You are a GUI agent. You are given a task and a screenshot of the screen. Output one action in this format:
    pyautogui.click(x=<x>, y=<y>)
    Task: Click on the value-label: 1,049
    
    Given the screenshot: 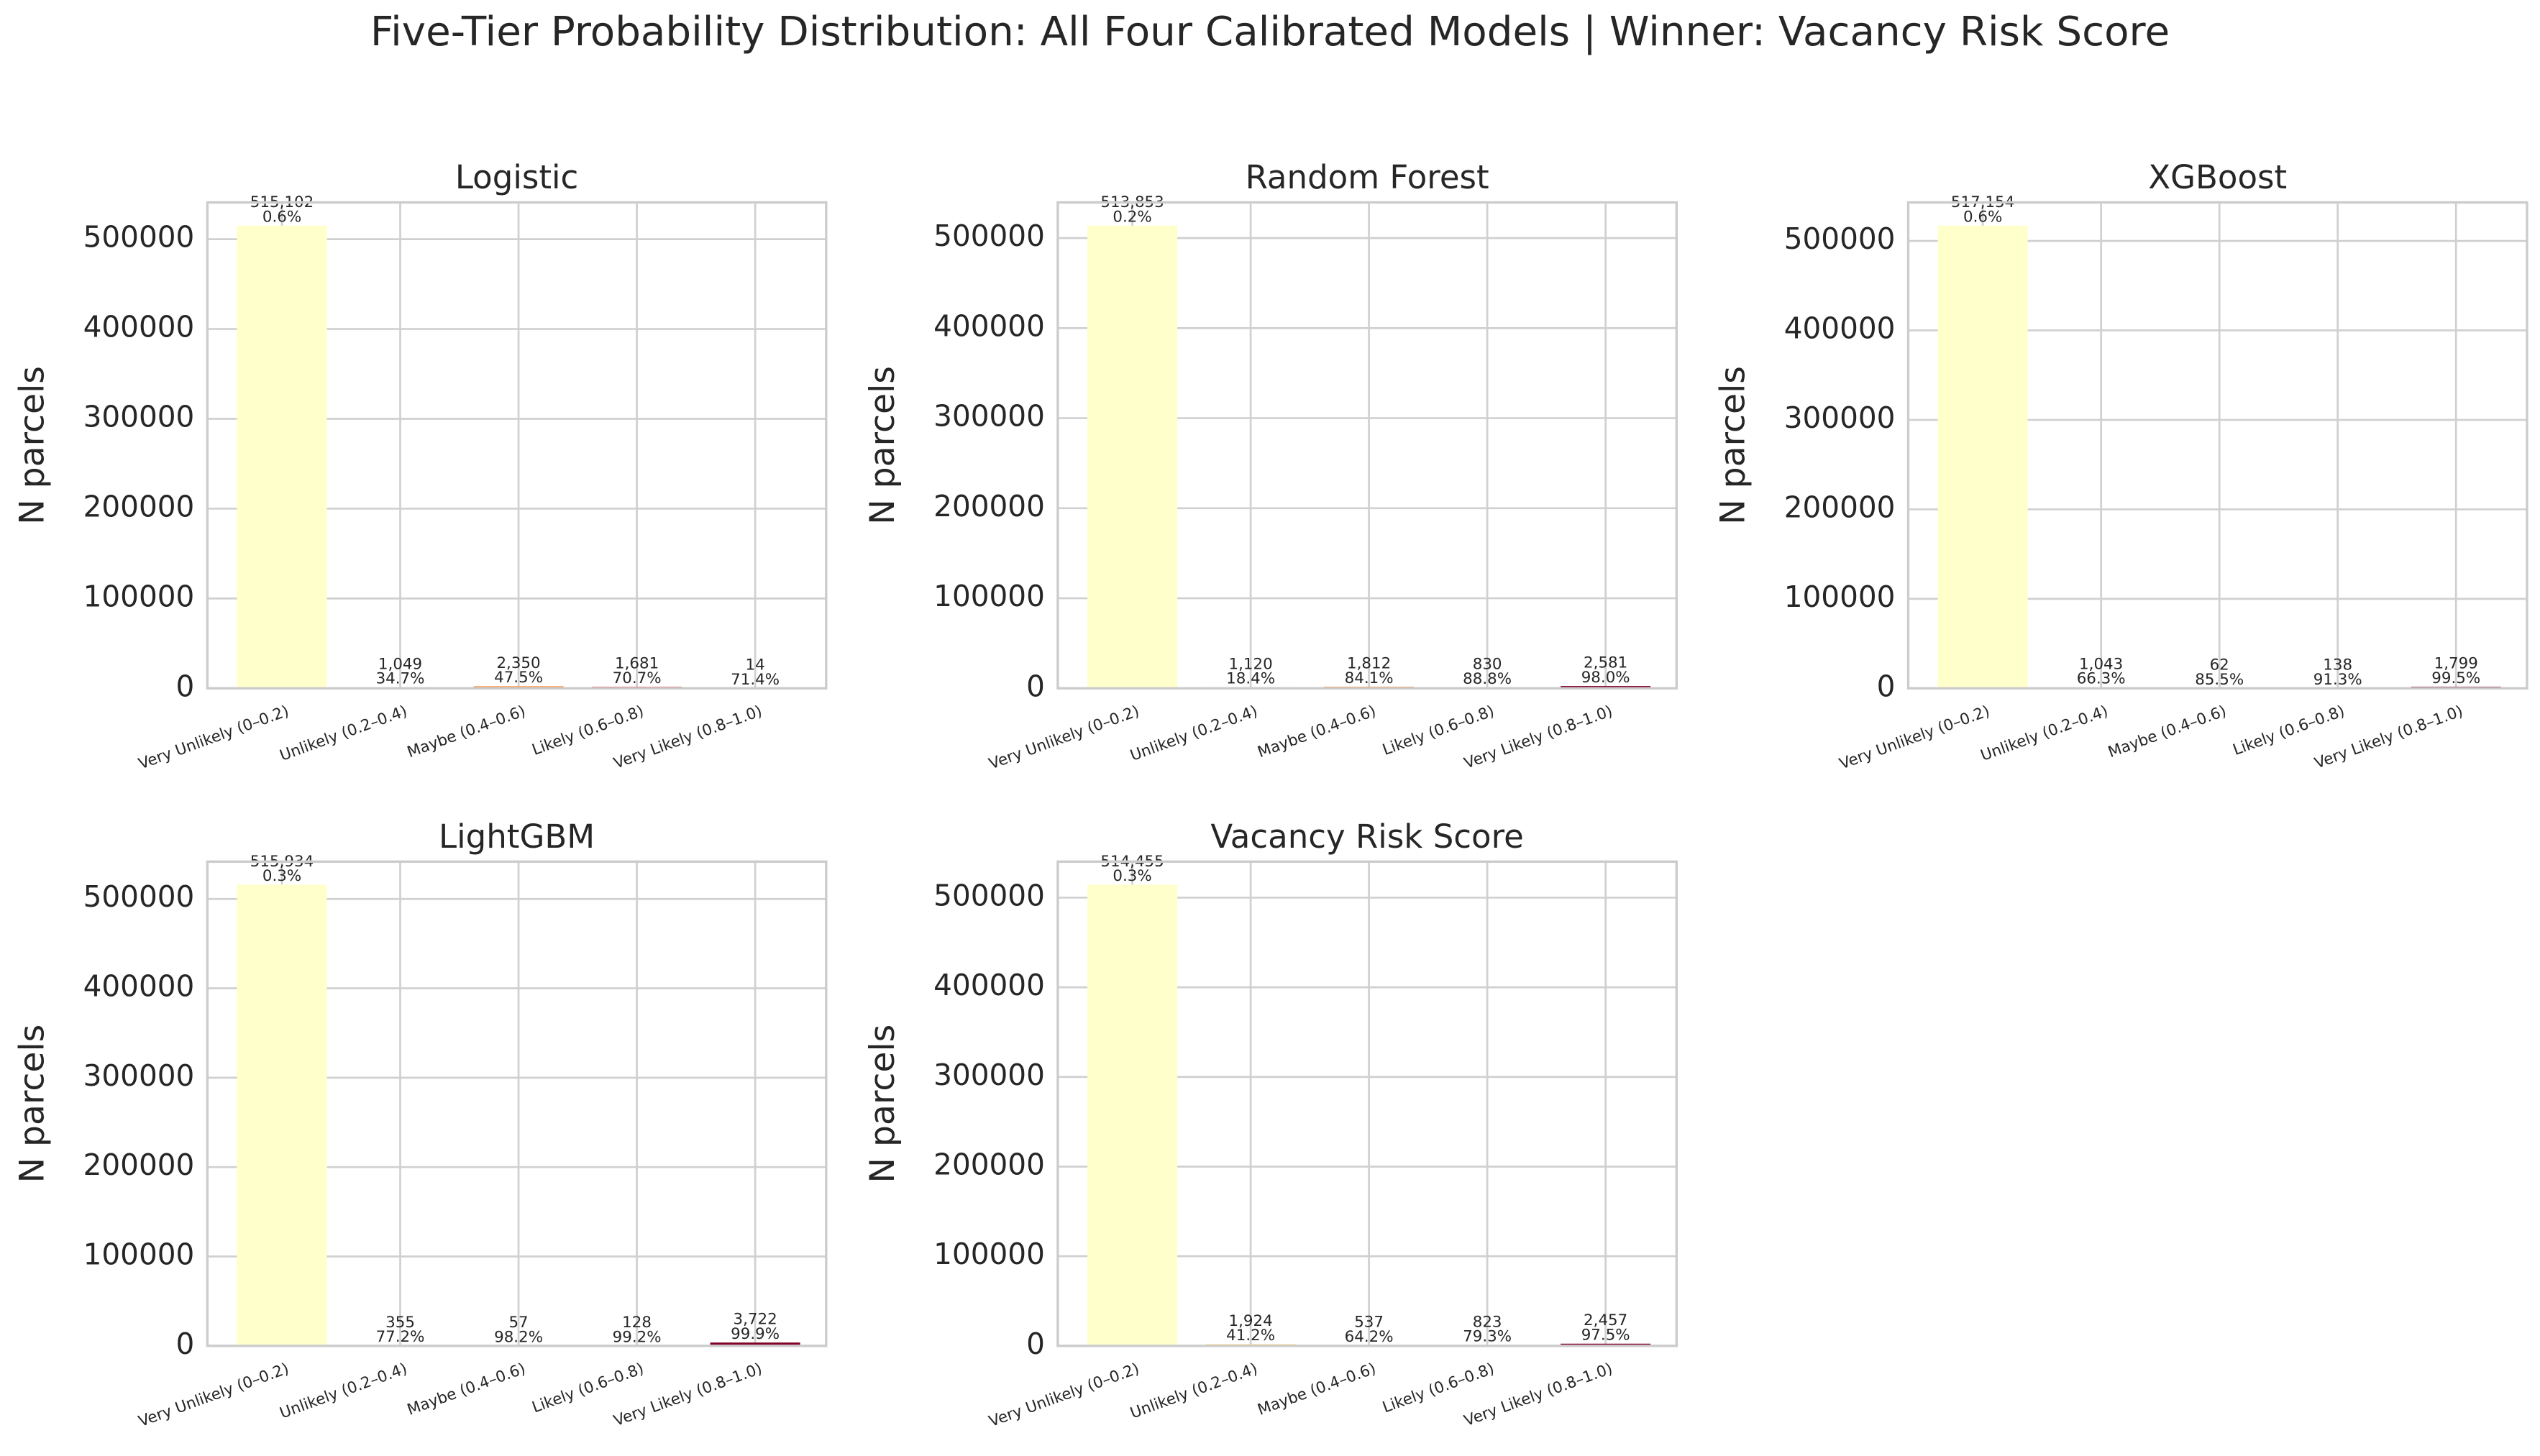 What is the action you would take?
    pyautogui.click(x=400, y=664)
    